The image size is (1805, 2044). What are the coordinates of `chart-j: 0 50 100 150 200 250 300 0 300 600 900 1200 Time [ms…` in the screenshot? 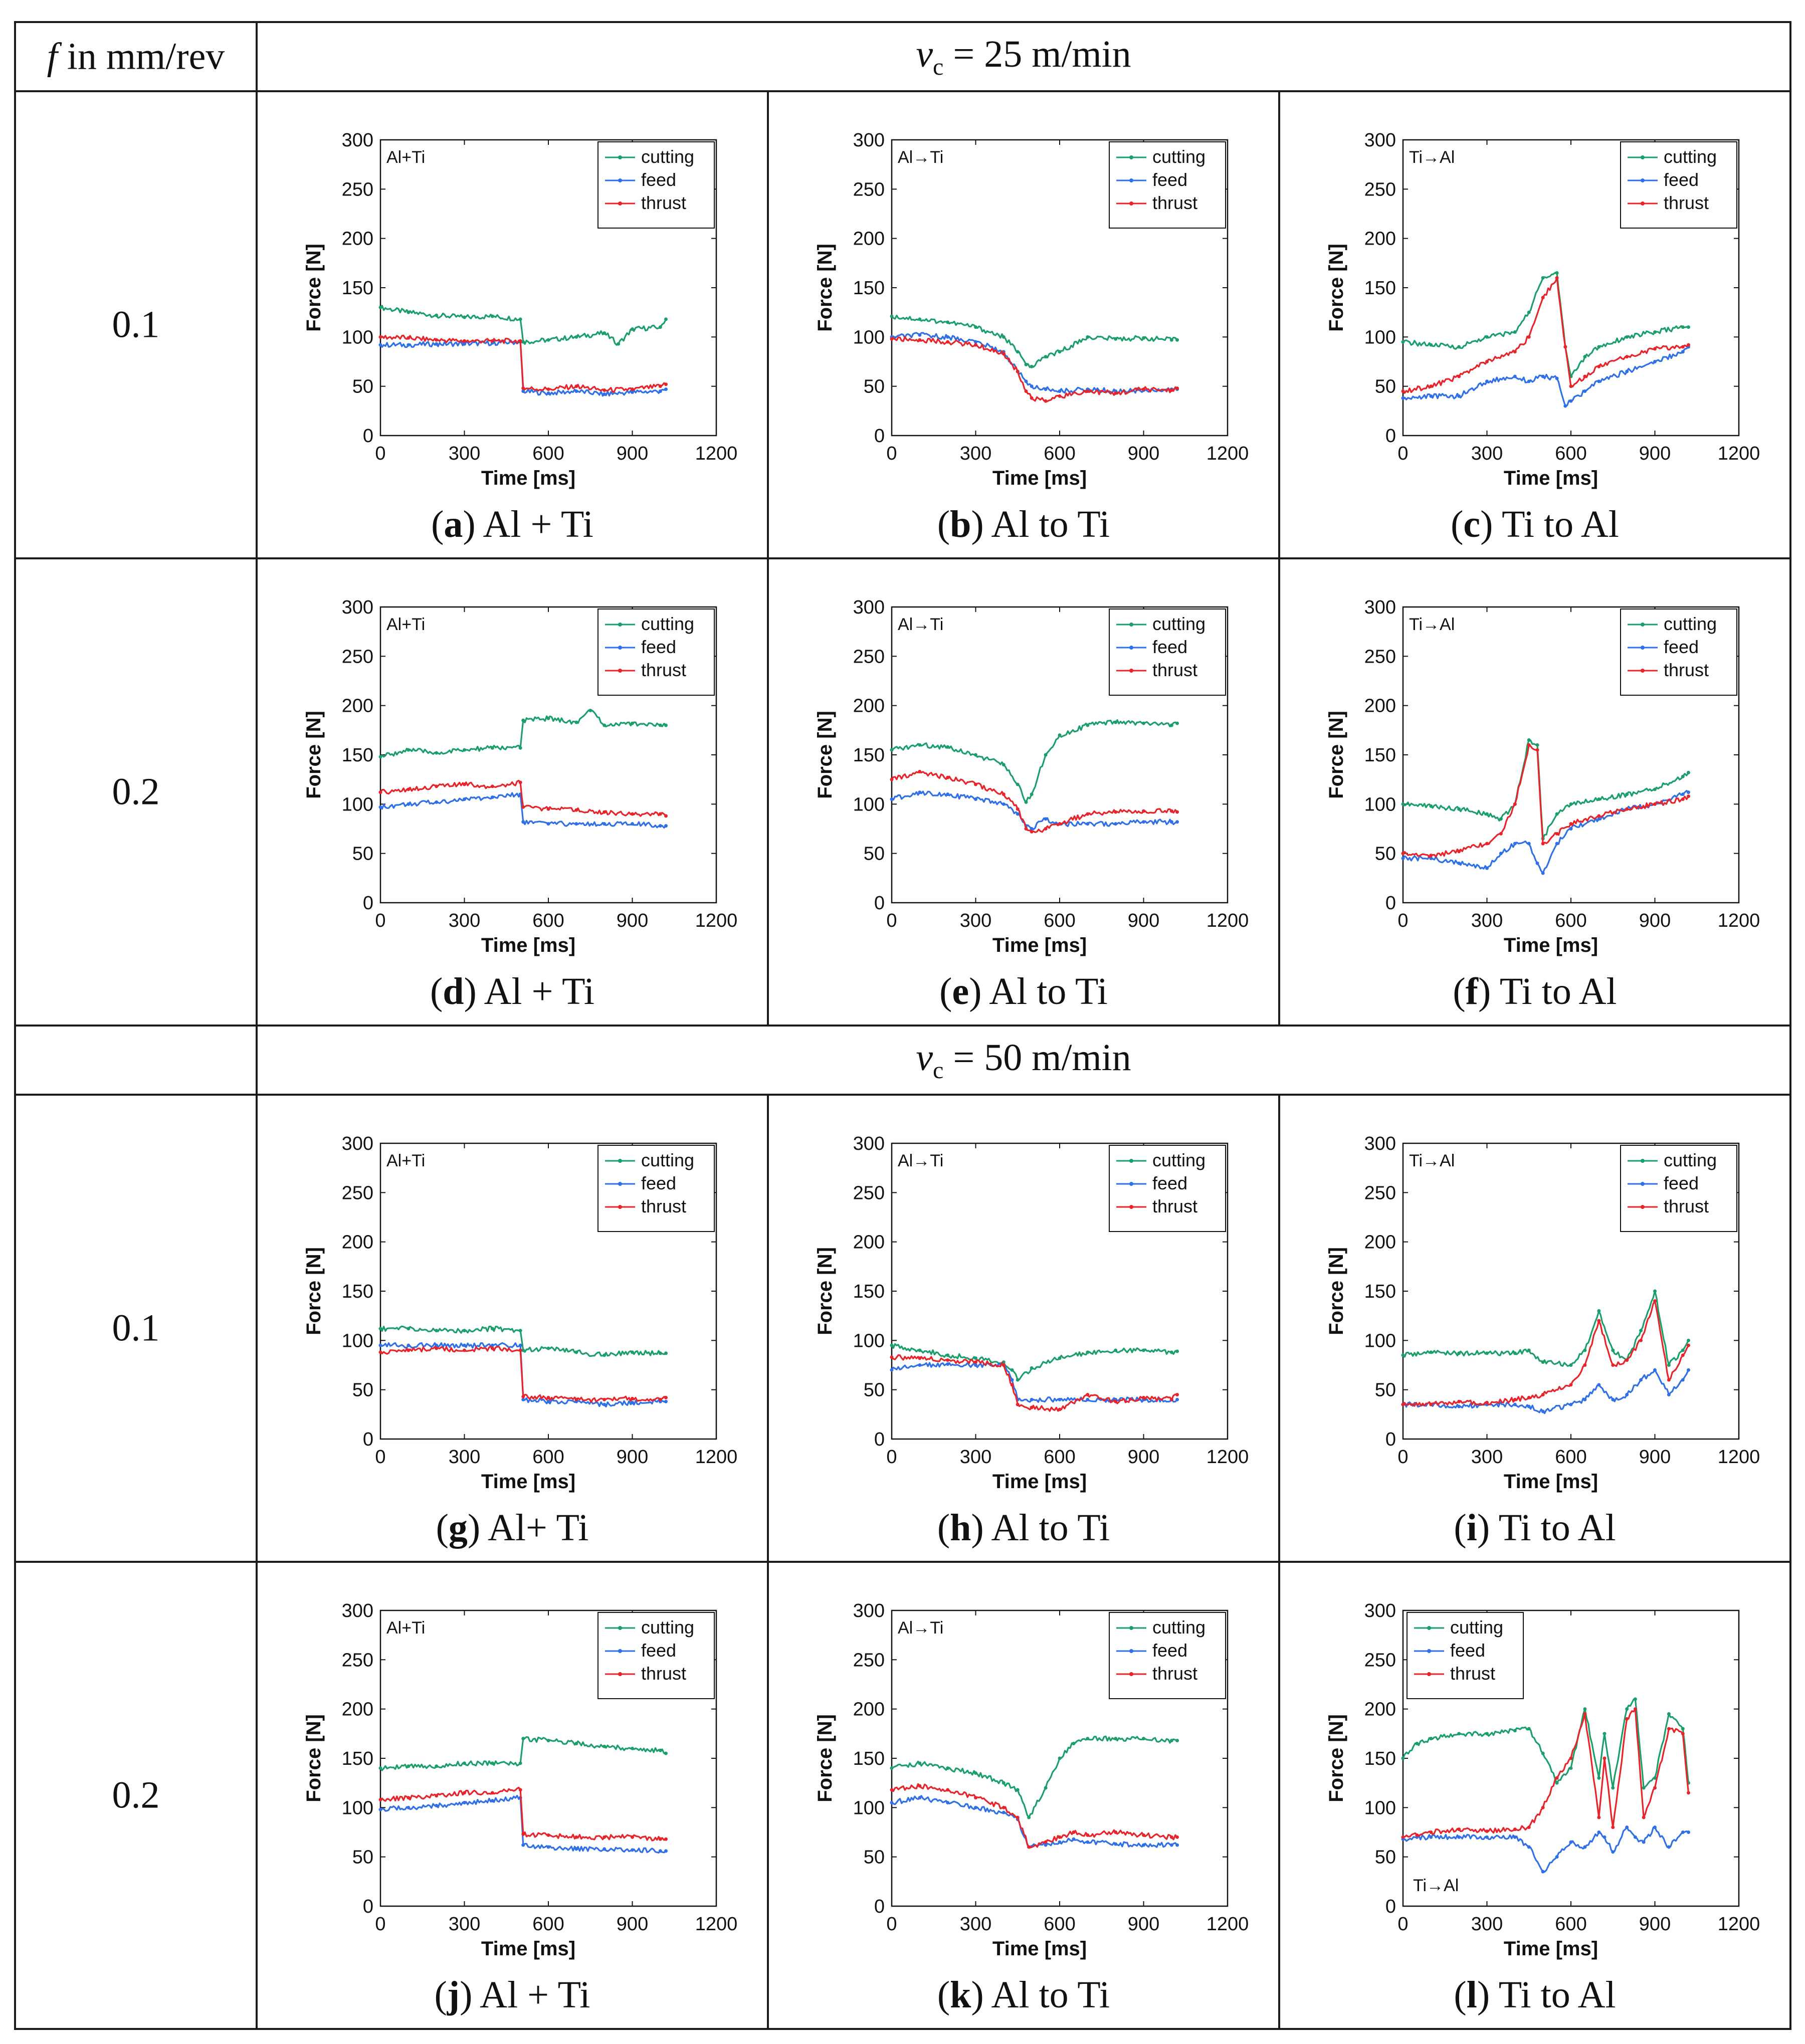 It's located at (520, 1780).